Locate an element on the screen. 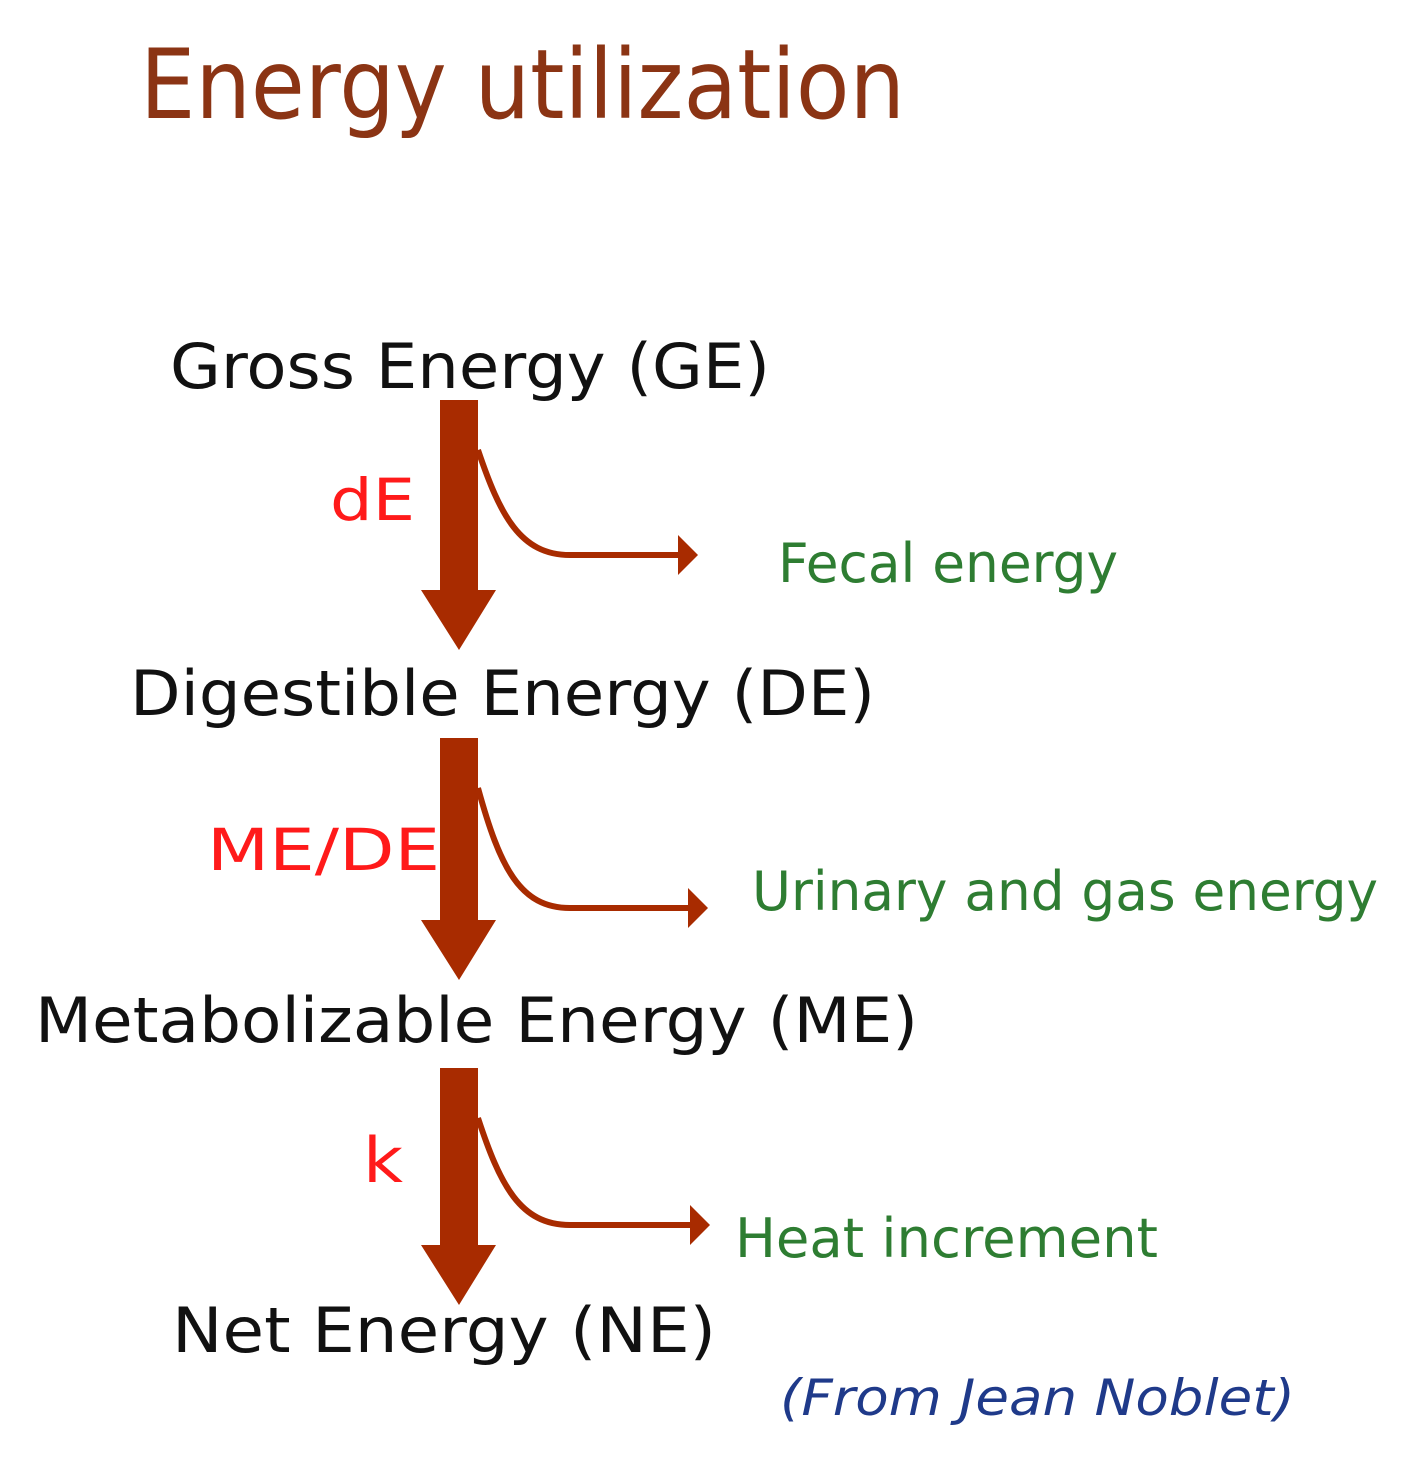 Image resolution: width=1404 pixels, height=1475 pixels. level-net-energy: Net Energy (NE) is located at coordinates (444, 1330).